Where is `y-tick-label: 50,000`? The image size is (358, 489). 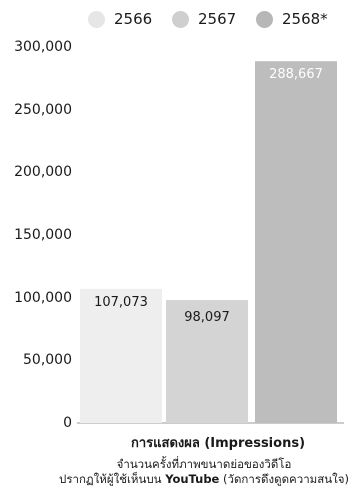 y-tick-label: 50,000 is located at coordinates (47, 360).